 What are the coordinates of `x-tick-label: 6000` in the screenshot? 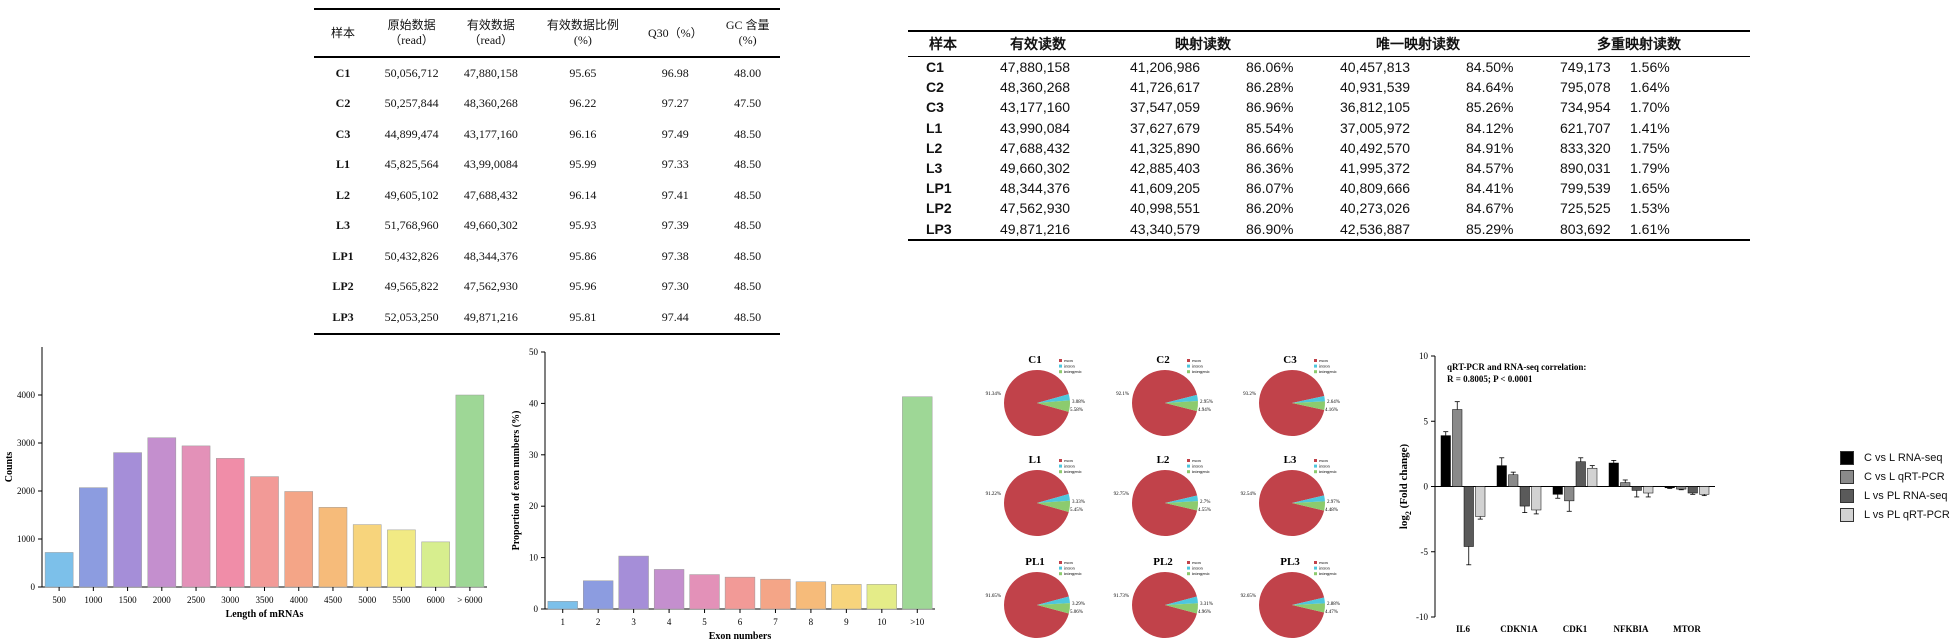 It's located at (436, 600).